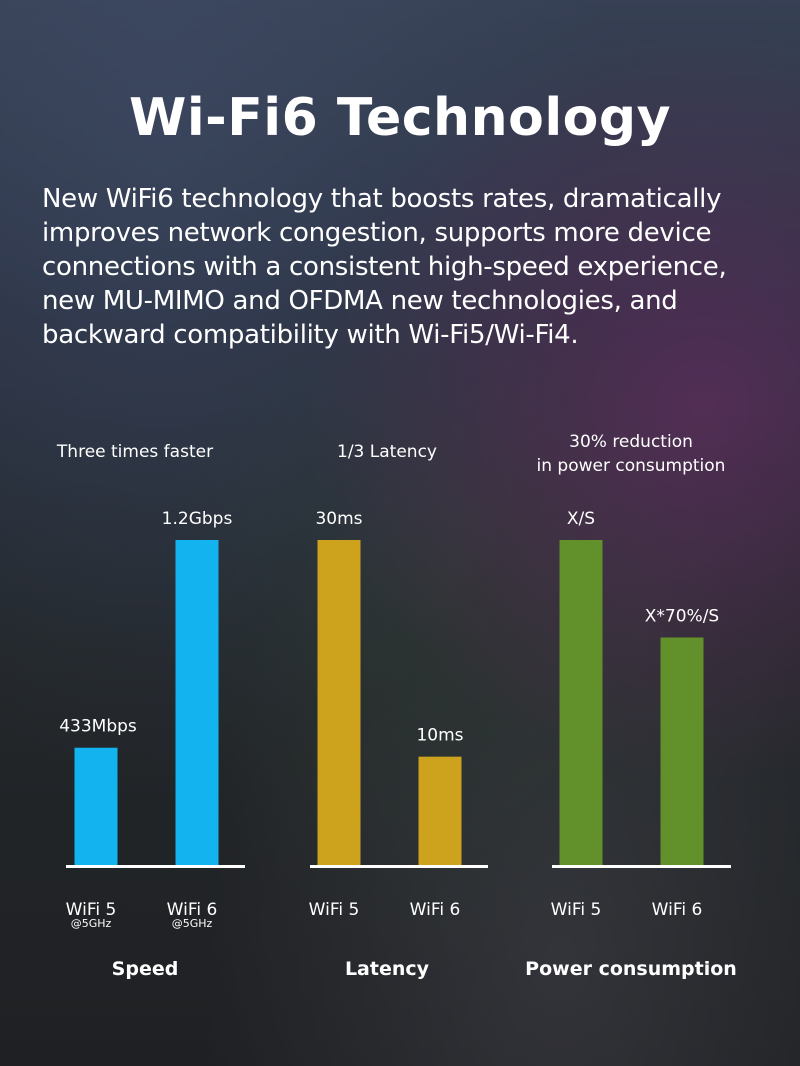  Describe the element at coordinates (439, 736) in the screenshot. I see `latency-value-label: 10ms` at that location.